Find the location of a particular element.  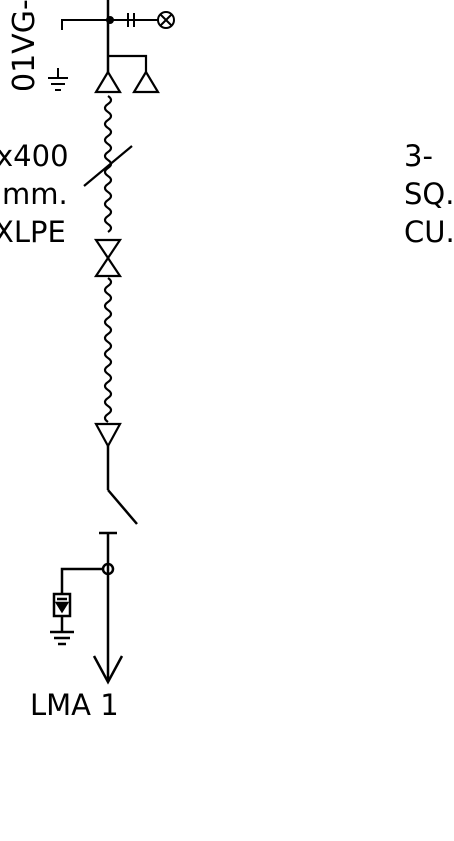

indicator-lamp-branch is located at coordinates (118, 20).